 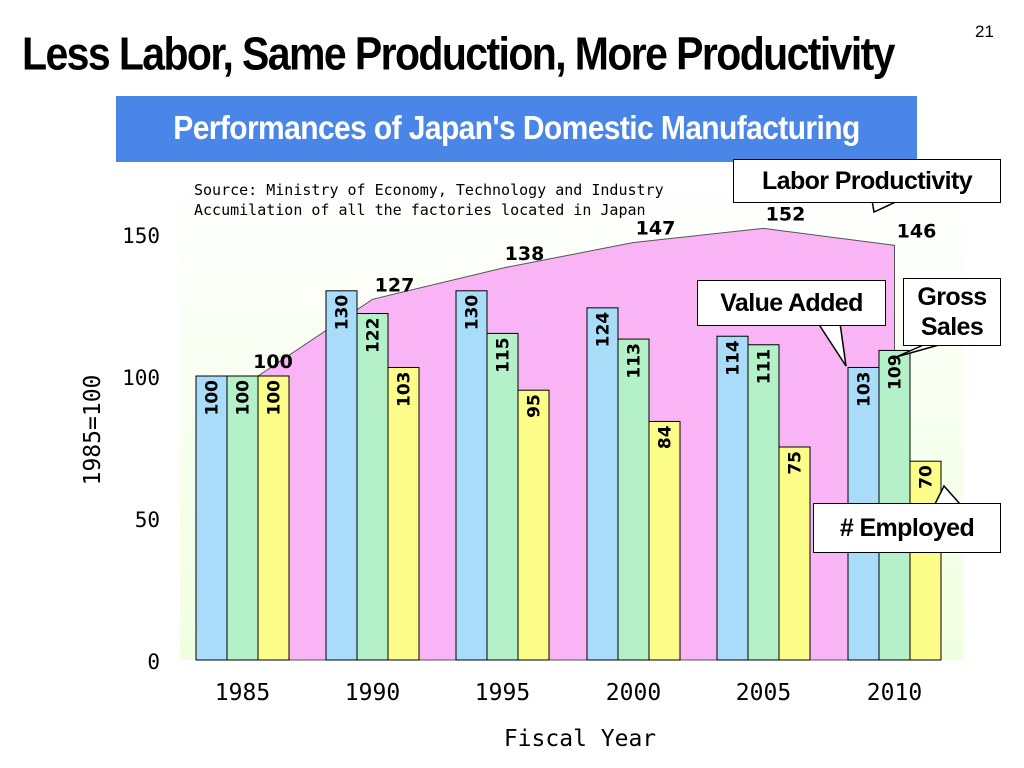 What do you see at coordinates (917, 231) in the screenshot?
I see `labor-productivity-value-label: 146` at bounding box center [917, 231].